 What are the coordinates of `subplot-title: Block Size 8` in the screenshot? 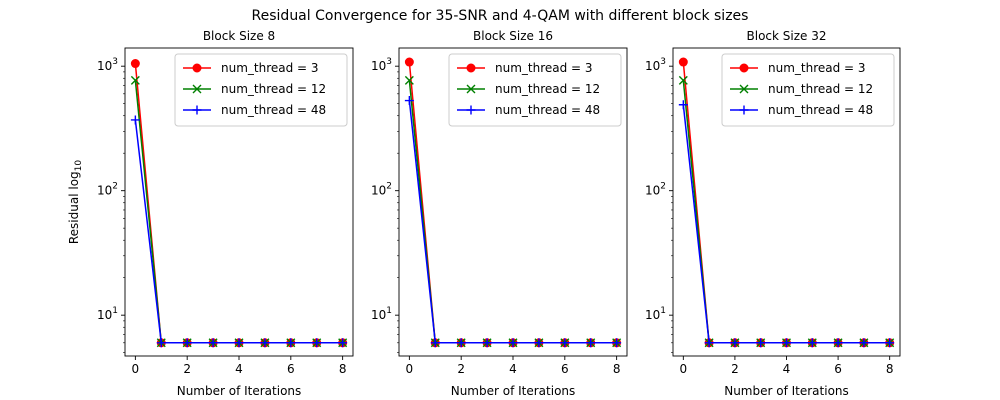 It's located at (239, 36).